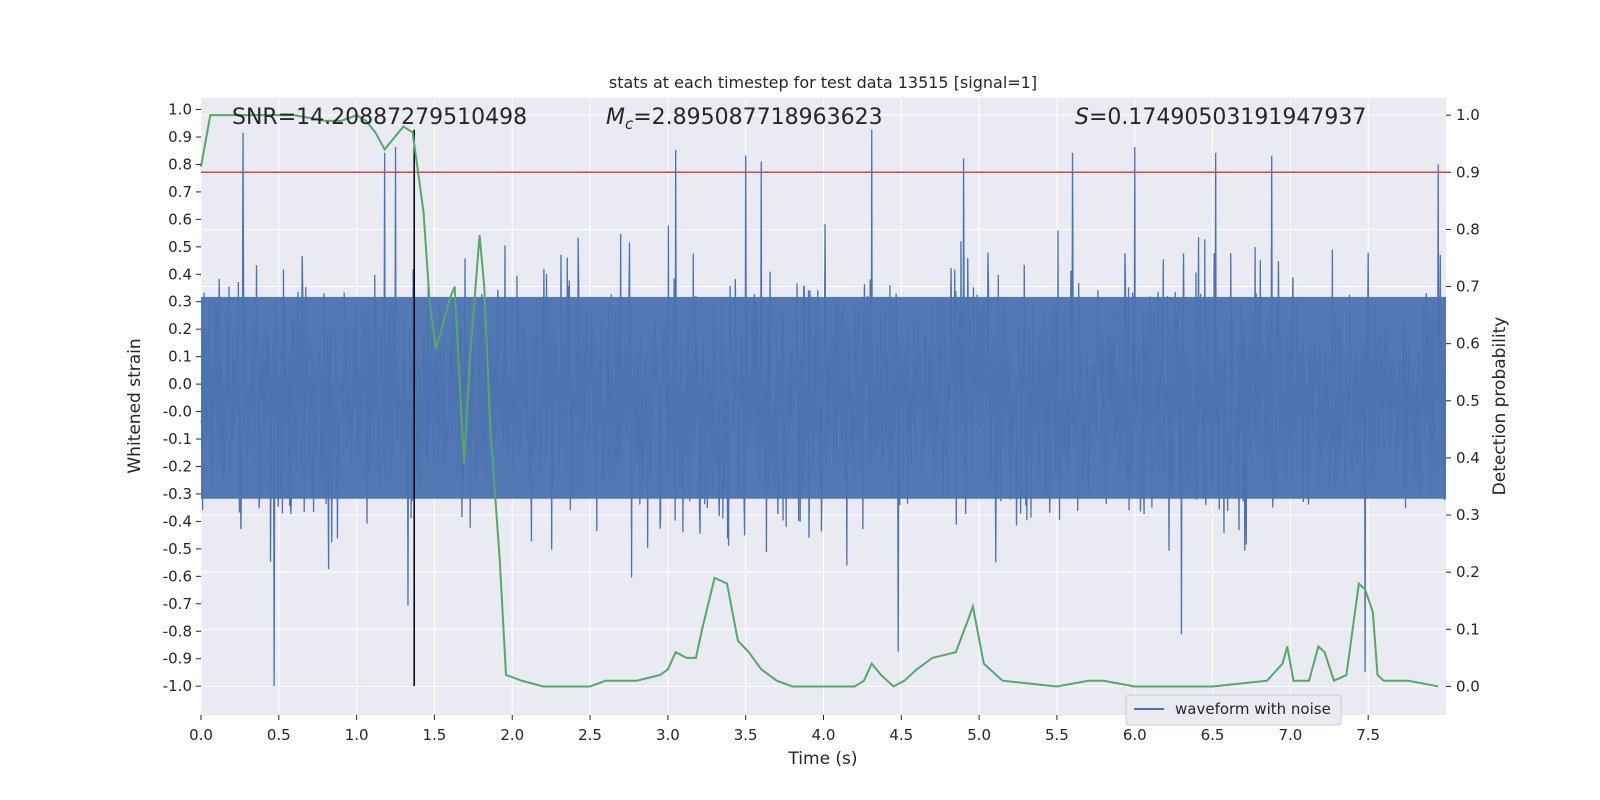 This screenshot has width=1600, height=800. I want to click on y-tick-label: 0.1, so click(180, 357).